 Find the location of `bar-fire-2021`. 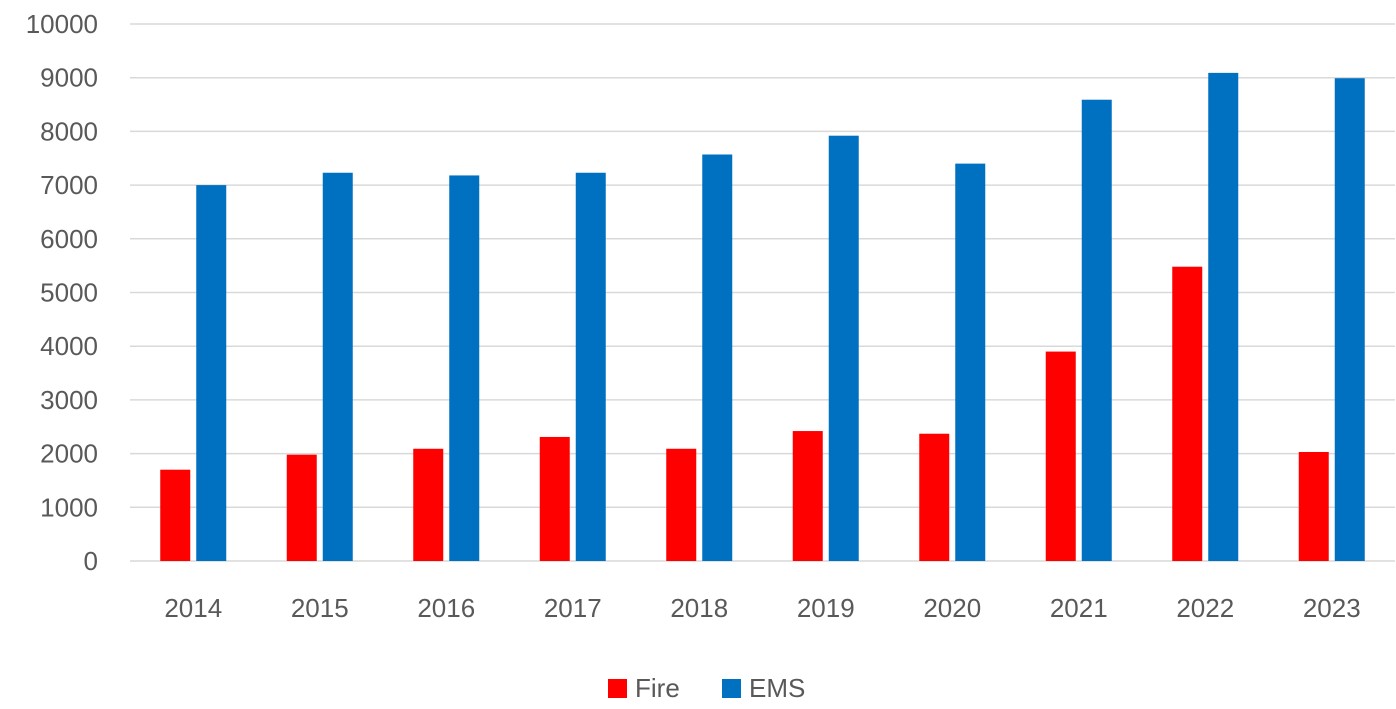

bar-fire-2021 is located at coordinates (1060, 456).